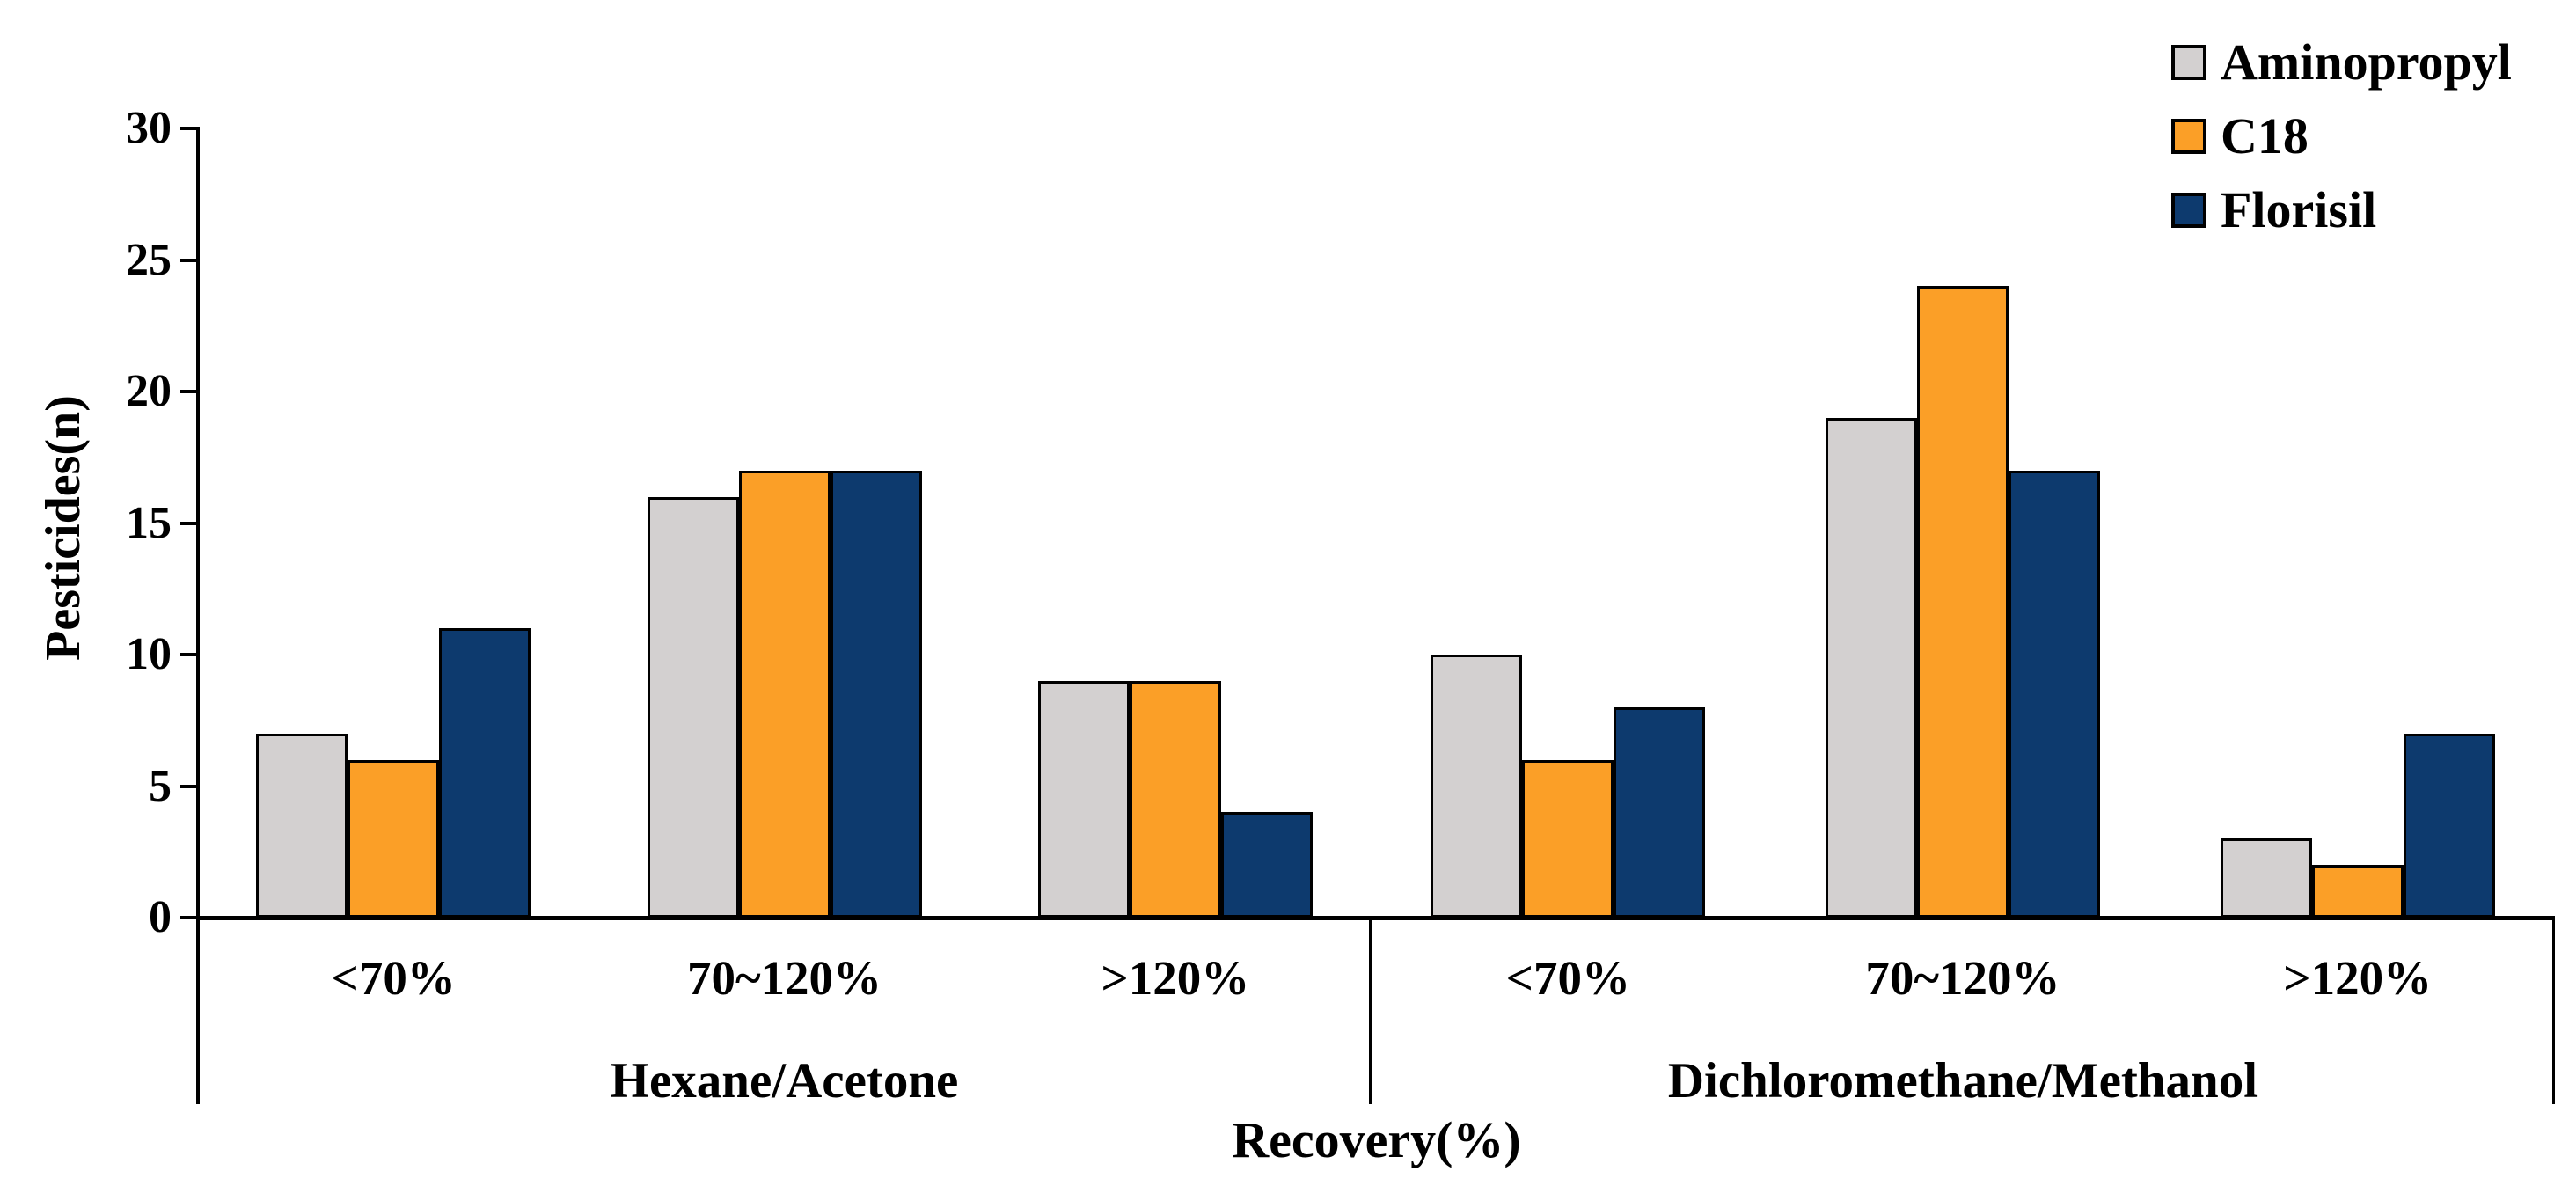 This screenshot has width=2576, height=1186. Describe the element at coordinates (2188, 63) in the screenshot. I see `legend-swatch-aminopropyl` at that location.